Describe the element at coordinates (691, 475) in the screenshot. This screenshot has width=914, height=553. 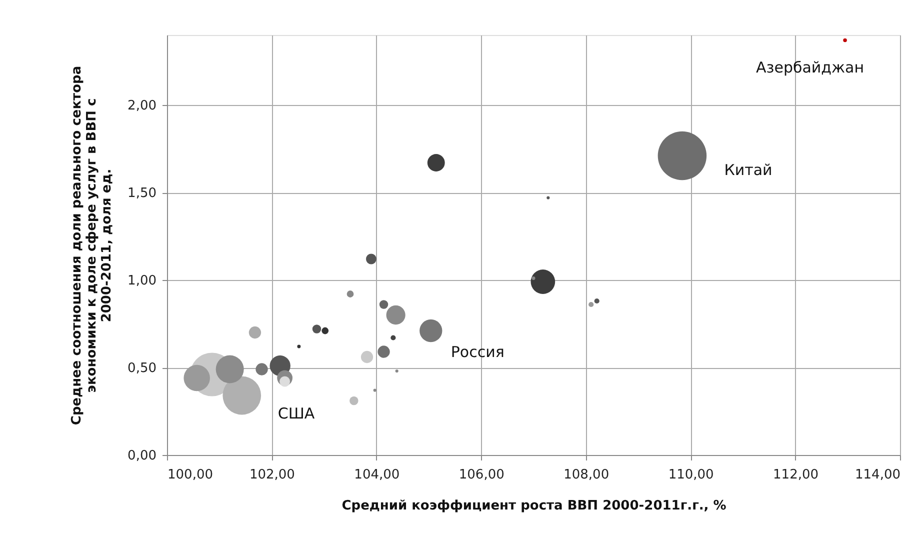
I see `x-tick-label: 110,00` at that location.